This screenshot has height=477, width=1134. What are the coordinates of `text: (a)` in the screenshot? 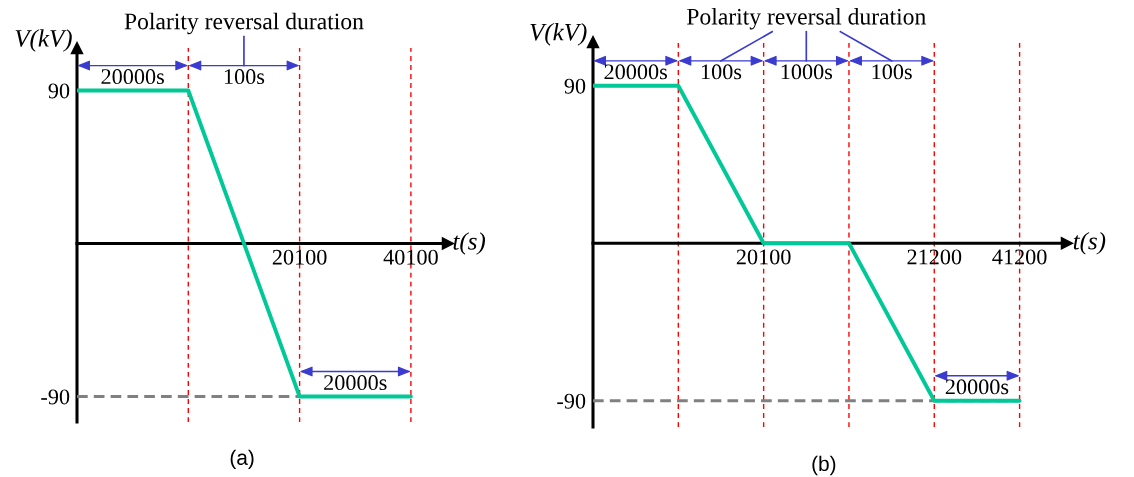 It's located at (242, 459).